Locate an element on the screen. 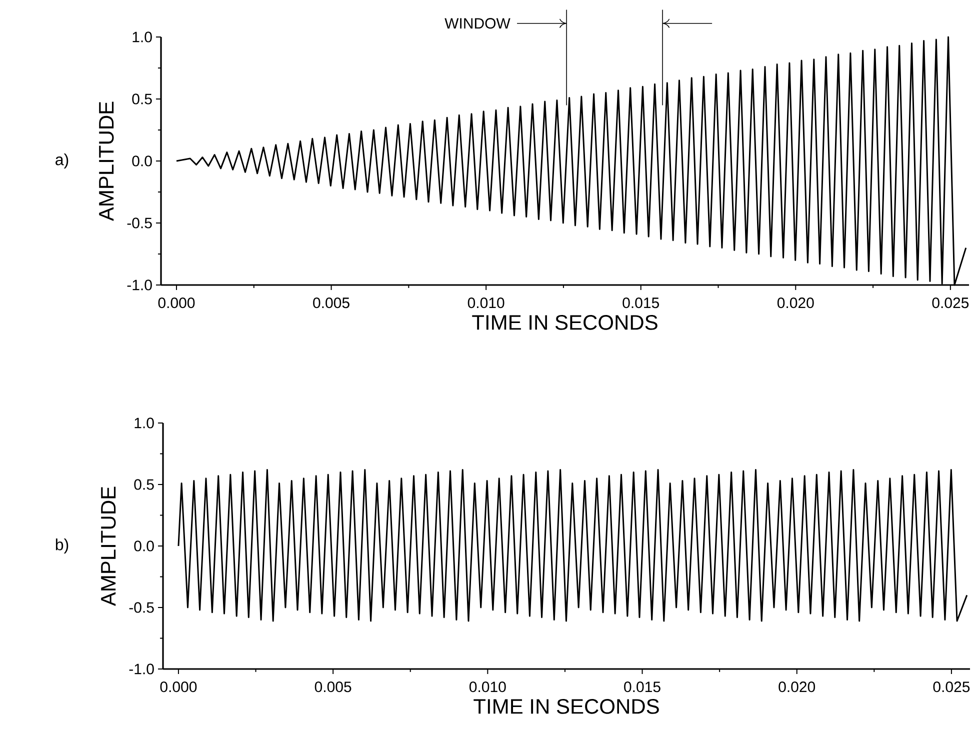 This screenshot has width=973, height=742. text: a) is located at coordinates (62, 161).